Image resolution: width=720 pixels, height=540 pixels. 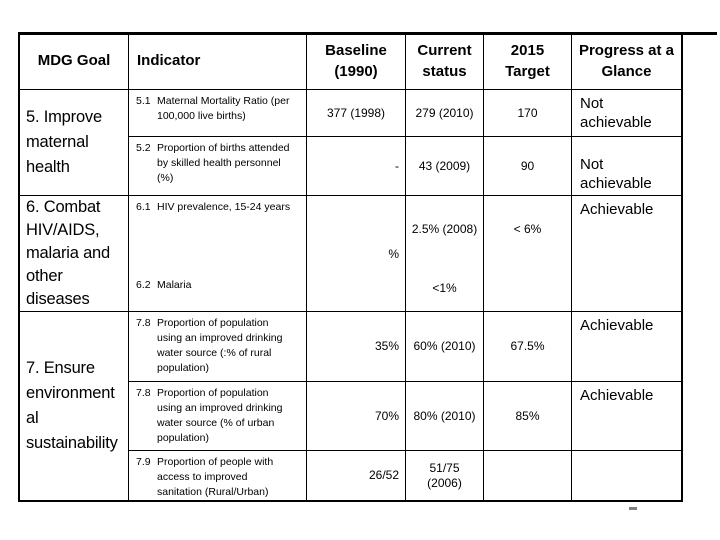 I want to click on current-5-2-cell: 43 (2009), so click(x=445, y=166).